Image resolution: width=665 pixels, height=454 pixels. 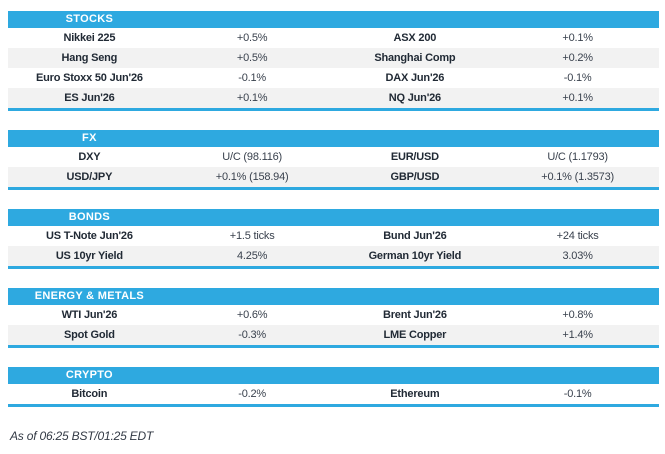 What do you see at coordinates (89, 315) in the screenshot?
I see `instrument-label: WTI Jun'26` at bounding box center [89, 315].